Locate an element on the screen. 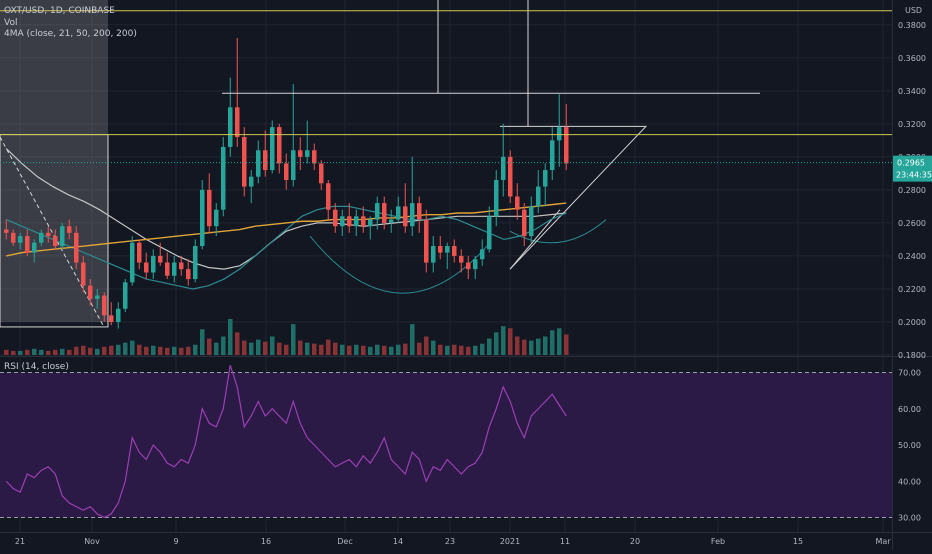  symbol-legend: OXT/USD, 1D, COINBASE is located at coordinates (59, 11).